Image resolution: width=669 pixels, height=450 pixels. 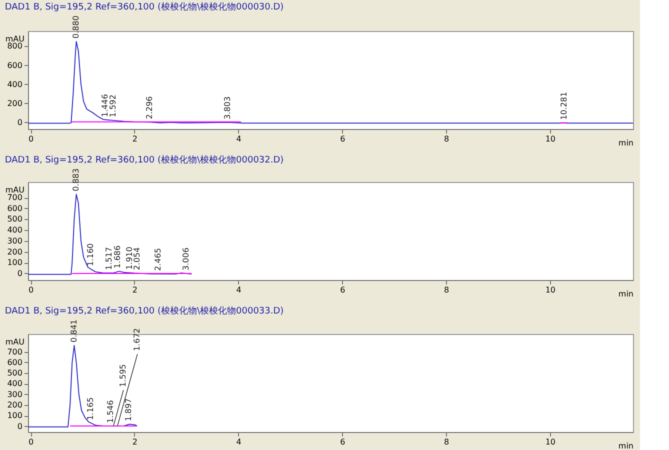 I want to click on annotation: 0.841, so click(x=73, y=330).